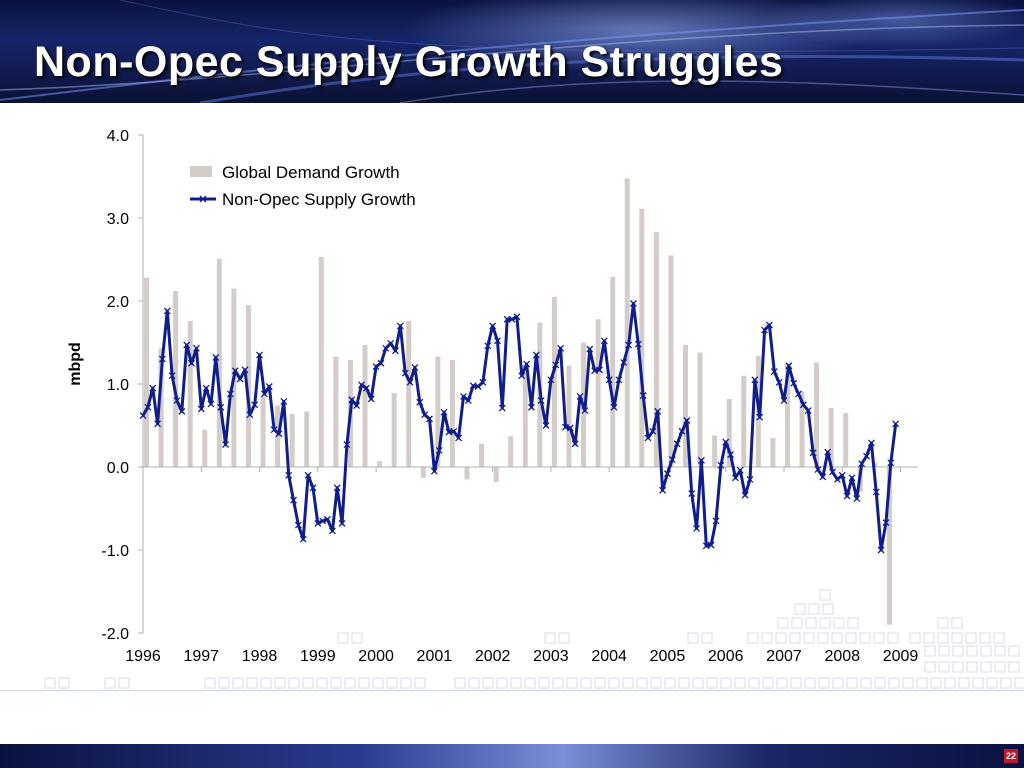 The height and width of the screenshot is (768, 1024). I want to click on y-tick-label: 1.0, so click(118, 385).